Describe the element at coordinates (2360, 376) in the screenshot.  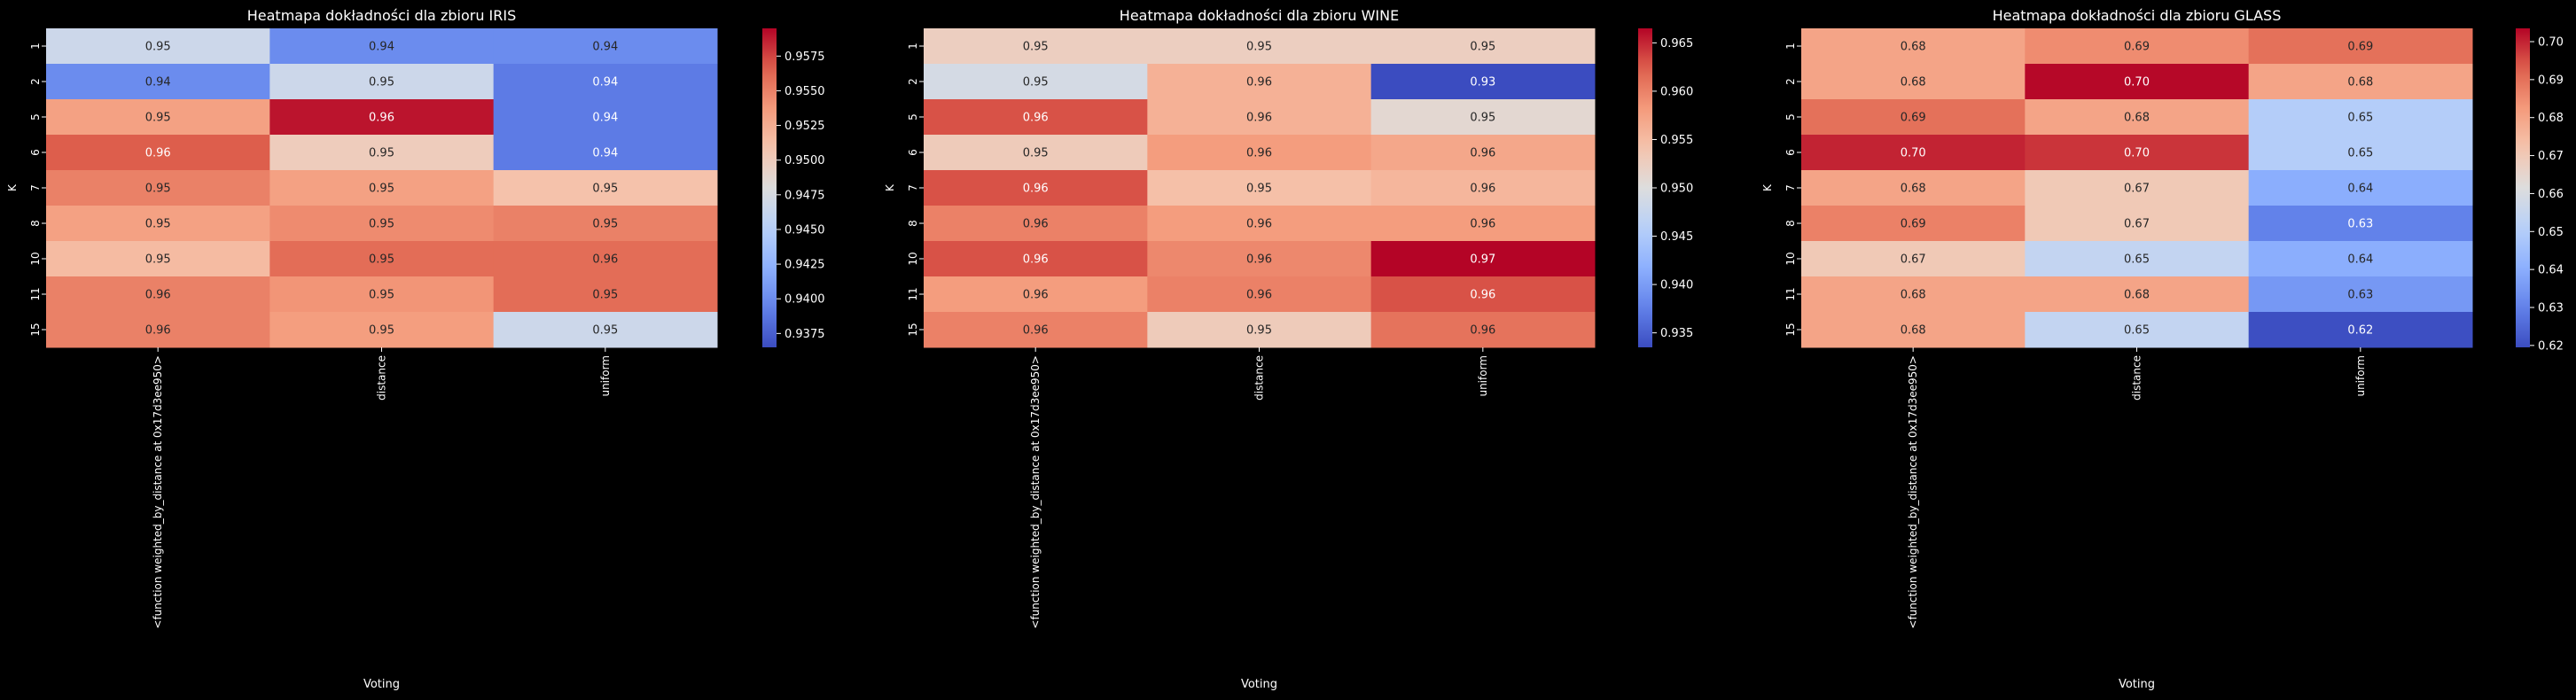
I see `x-tick-label: uniform` at that location.